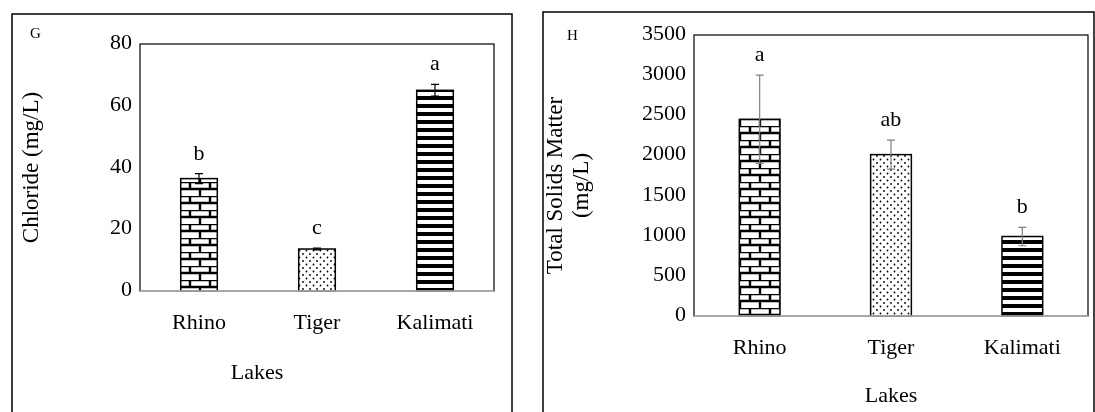  What do you see at coordinates (567, 185) in the screenshot?
I see `y-axis-title: Total Solids Matter (mg/L)` at bounding box center [567, 185].